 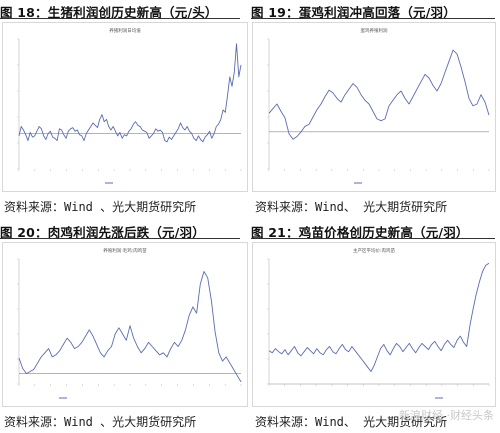 I want to click on figure-21-caption: 图 21：鸡苗价格创历史新高（元/羽）, so click(x=360, y=232).